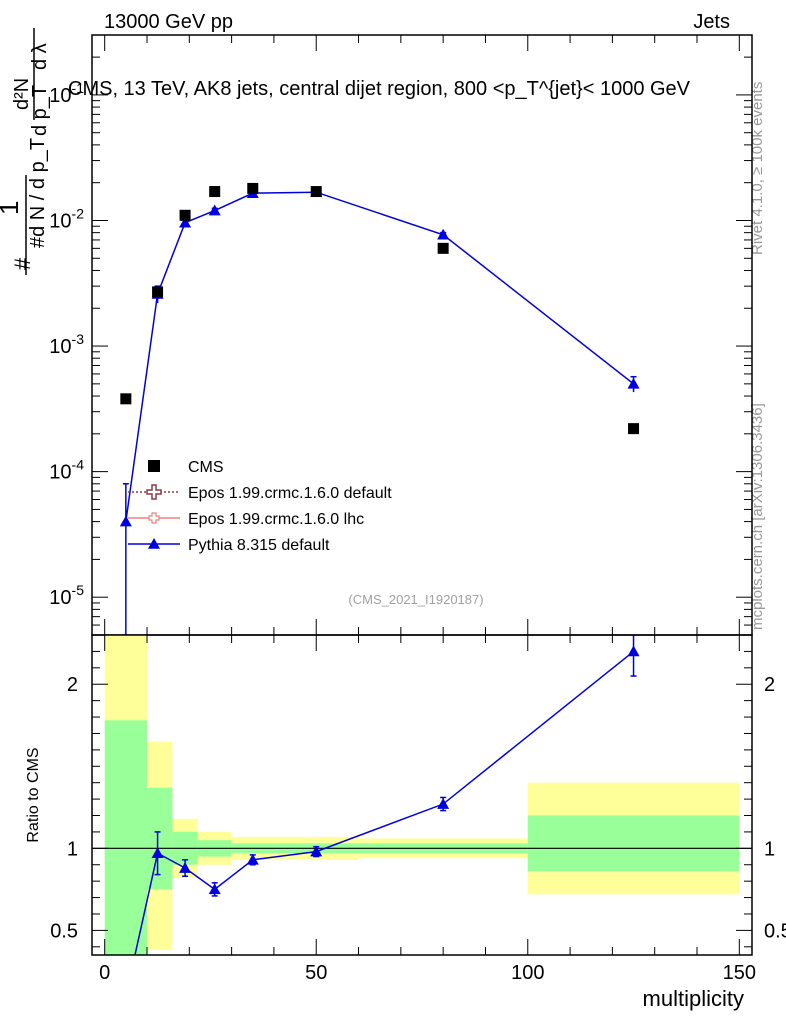 This screenshot has width=786, height=1024. Describe the element at coordinates (66, 218) in the screenshot. I see `main-y-tick-label: 10⁻²` at that location.